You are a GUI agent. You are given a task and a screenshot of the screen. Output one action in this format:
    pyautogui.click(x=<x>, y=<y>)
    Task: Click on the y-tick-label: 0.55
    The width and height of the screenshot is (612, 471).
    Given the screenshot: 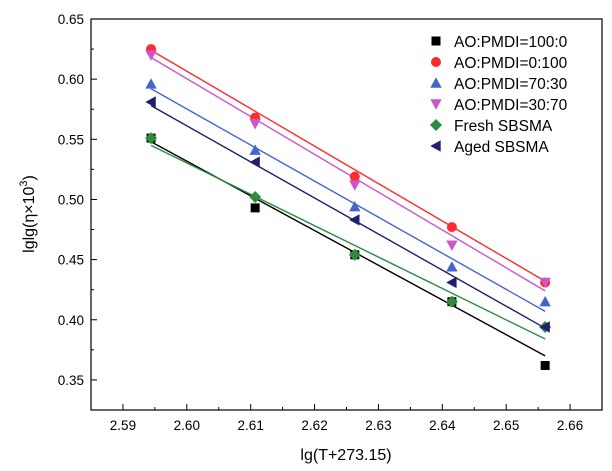 What is the action you would take?
    pyautogui.click(x=71, y=139)
    